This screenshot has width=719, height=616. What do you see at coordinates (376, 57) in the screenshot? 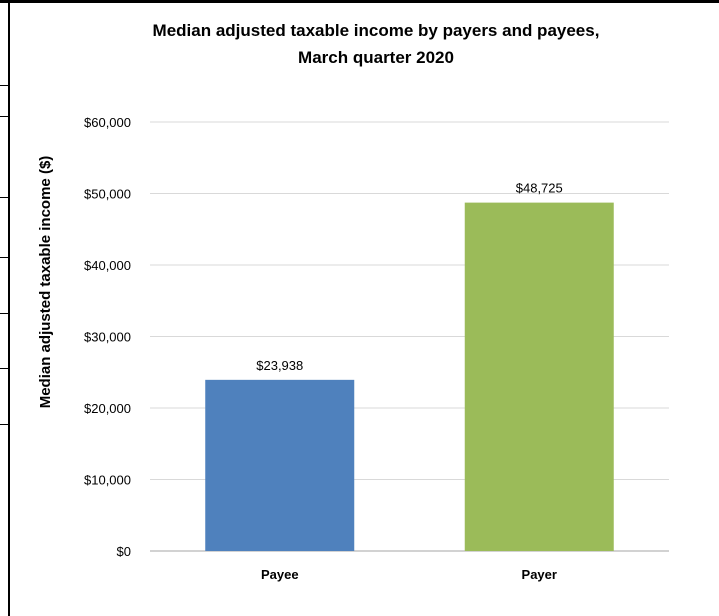
I see `chart-title-line2: March quarter 2020` at bounding box center [376, 57].